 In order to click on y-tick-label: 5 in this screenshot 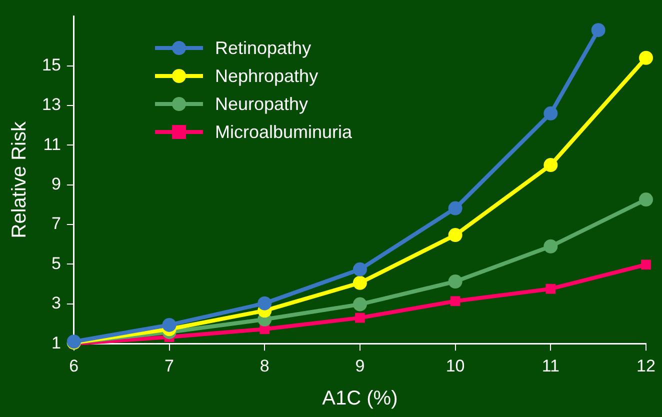, I will do `click(56, 263)`.